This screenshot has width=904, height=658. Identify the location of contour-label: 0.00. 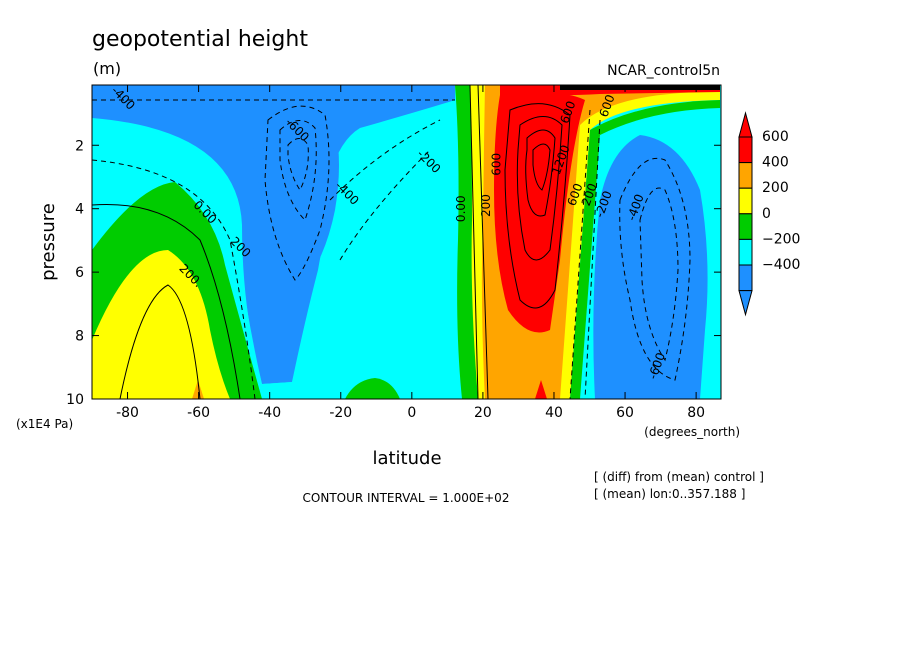
(461, 208).